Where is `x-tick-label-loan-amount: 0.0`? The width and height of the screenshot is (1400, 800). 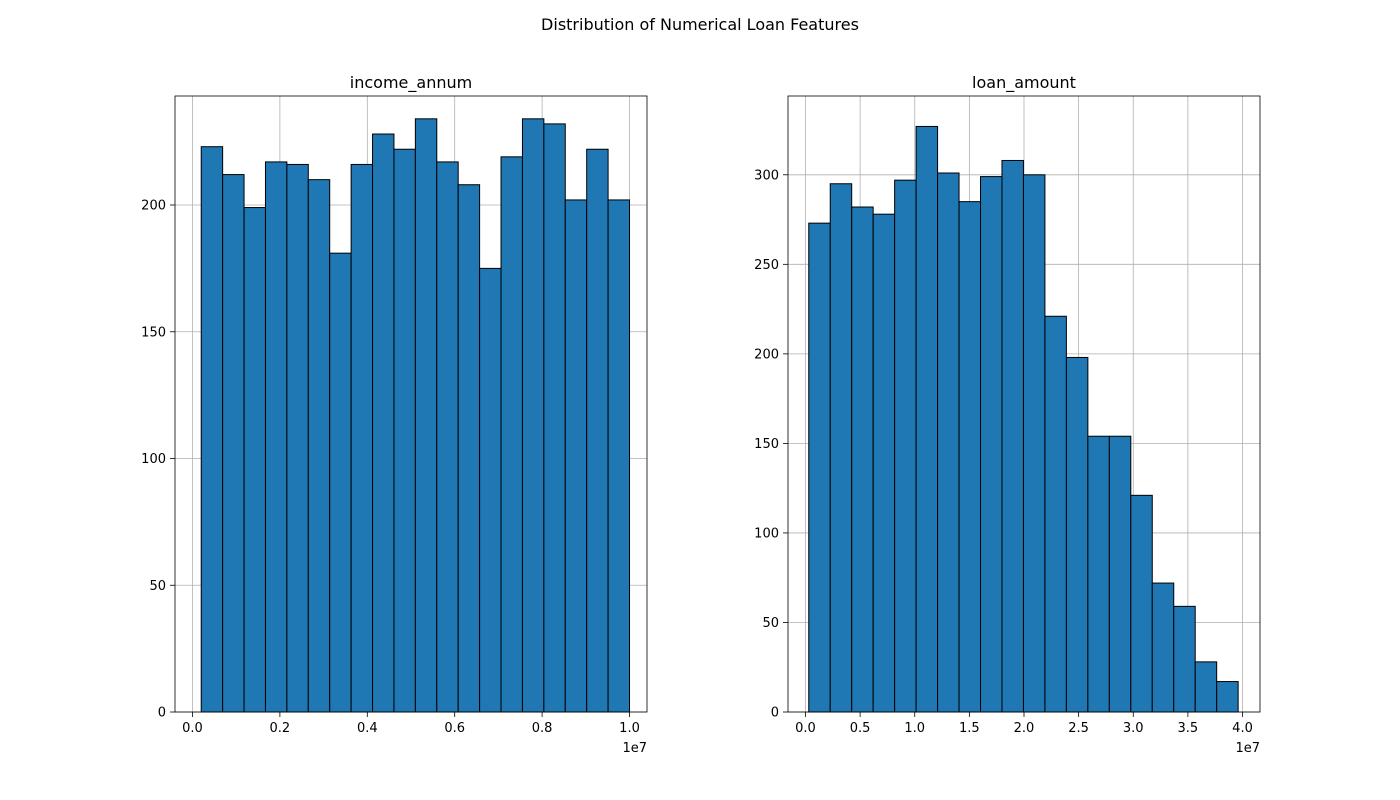 x-tick-label-loan-amount: 0.0 is located at coordinates (805, 728).